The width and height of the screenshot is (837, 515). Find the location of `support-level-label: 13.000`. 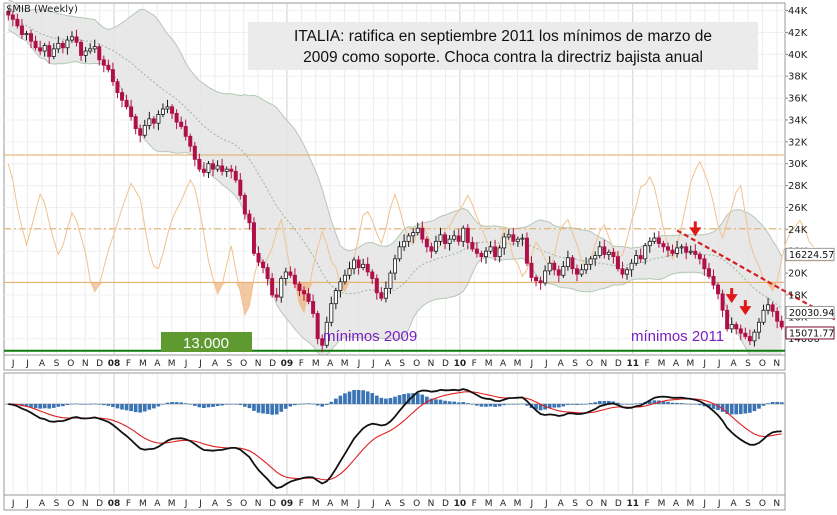

support-level-label: 13.000 is located at coordinates (206, 343).